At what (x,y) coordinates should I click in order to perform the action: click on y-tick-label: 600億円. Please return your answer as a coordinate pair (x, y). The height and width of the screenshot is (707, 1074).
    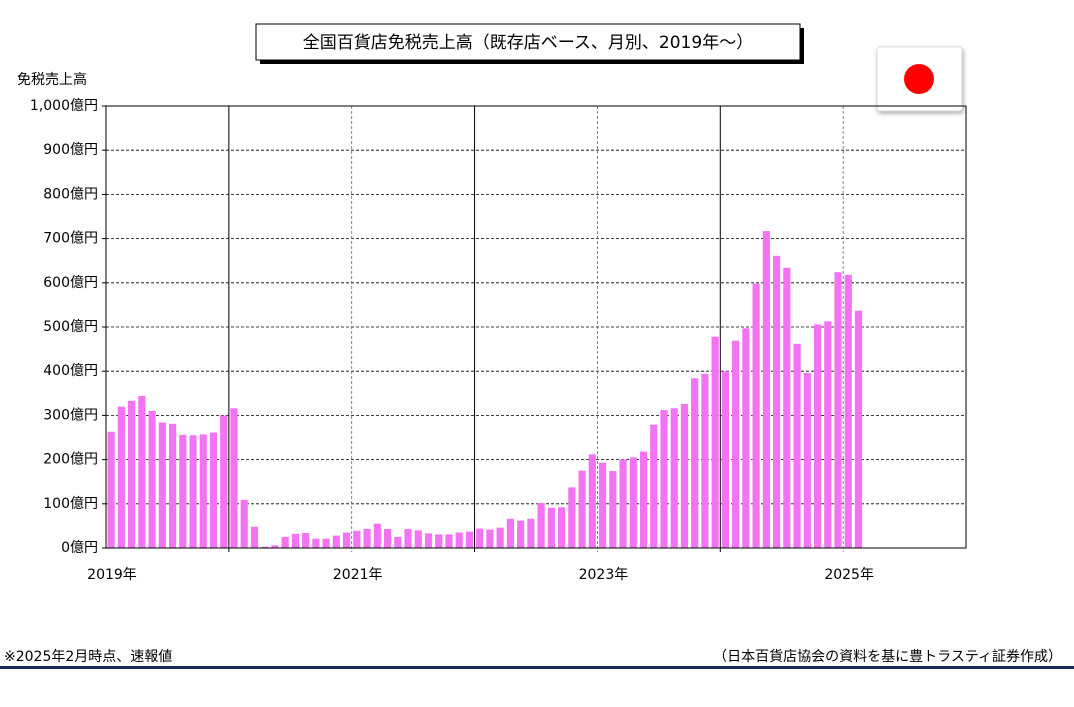
    Looking at the image, I should click on (70, 283).